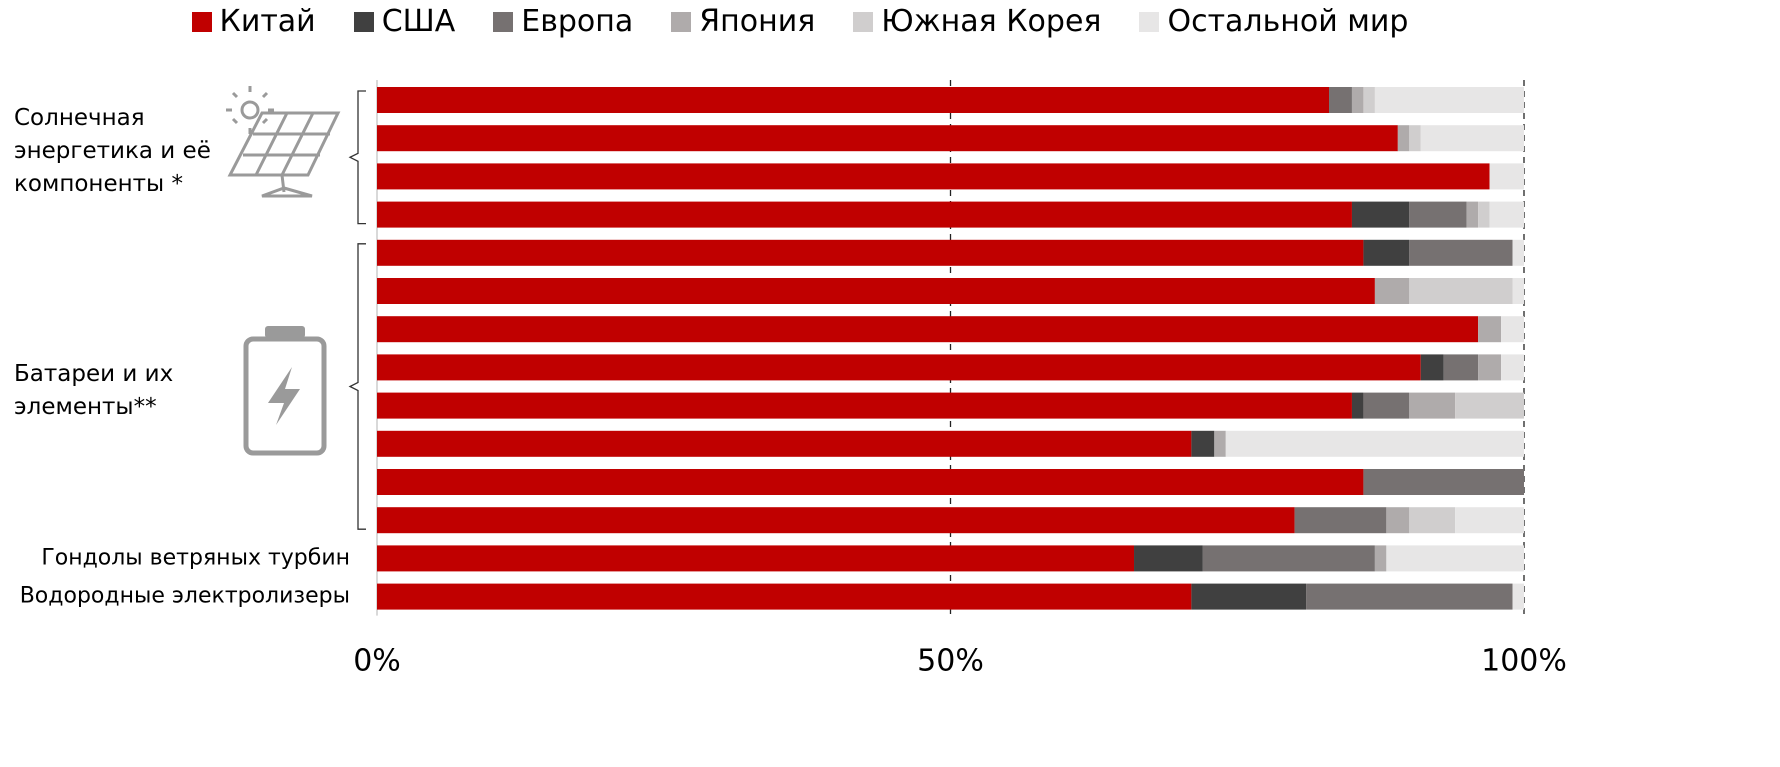 This screenshot has height=767, width=1780. Describe the element at coordinates (185, 596) in the screenshot. I see `y-tick-label: Водородные электролизеры` at that location.